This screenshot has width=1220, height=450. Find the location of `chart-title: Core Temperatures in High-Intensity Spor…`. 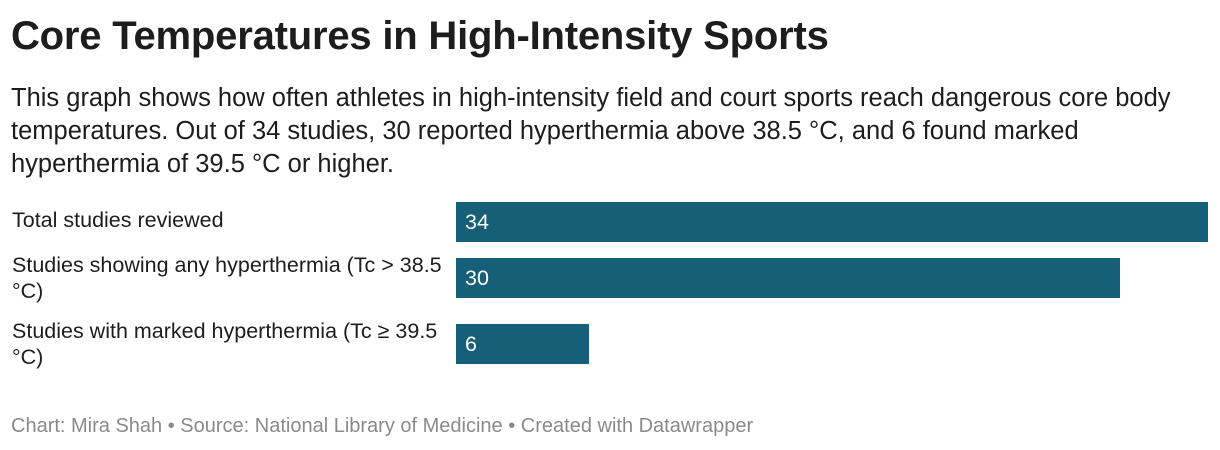

chart-title: Core Temperatures in High-Intensity Spor… is located at coordinates (420, 36).